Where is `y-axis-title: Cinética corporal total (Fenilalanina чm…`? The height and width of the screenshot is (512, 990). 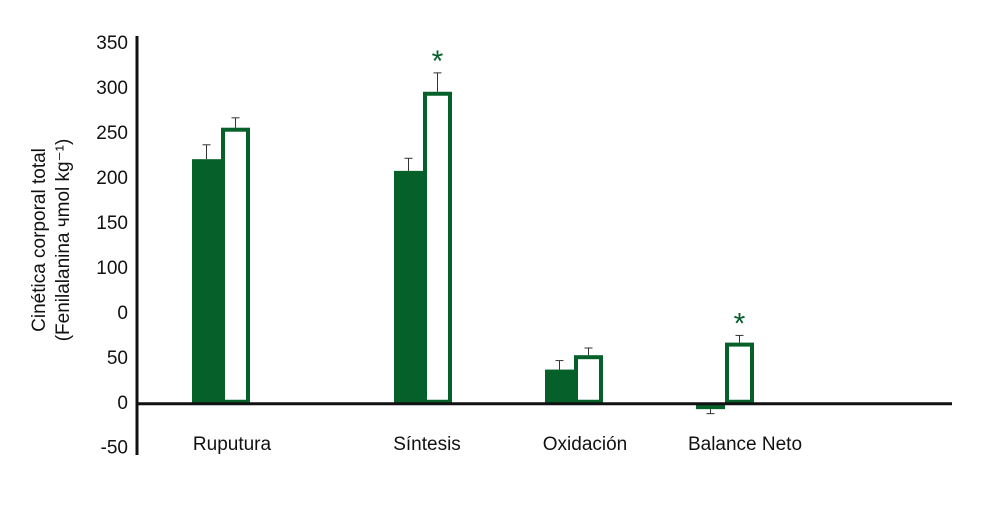
y-axis-title: Cinética corporal total (Fenilalanina чm… is located at coordinates (51, 240).